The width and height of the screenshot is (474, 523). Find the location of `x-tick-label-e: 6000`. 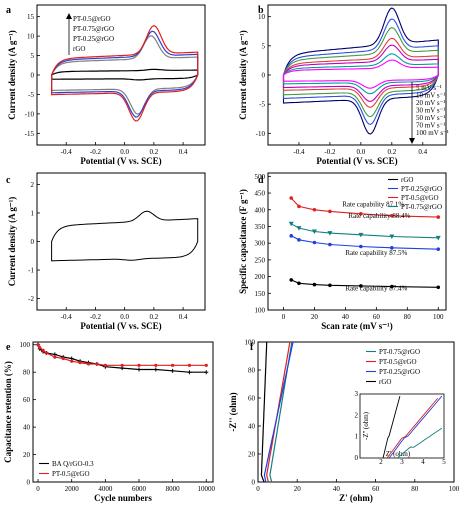

x-tick-label-e: 6000 is located at coordinates (139, 489).